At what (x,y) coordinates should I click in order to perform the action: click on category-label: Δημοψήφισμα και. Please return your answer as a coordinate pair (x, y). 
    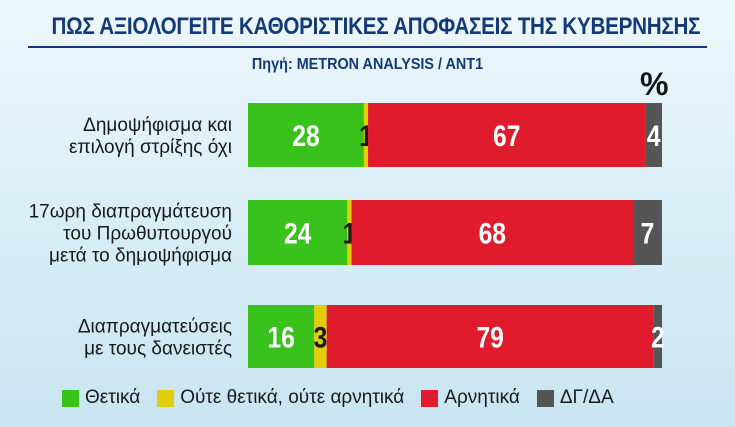
    Looking at the image, I should click on (157, 125).